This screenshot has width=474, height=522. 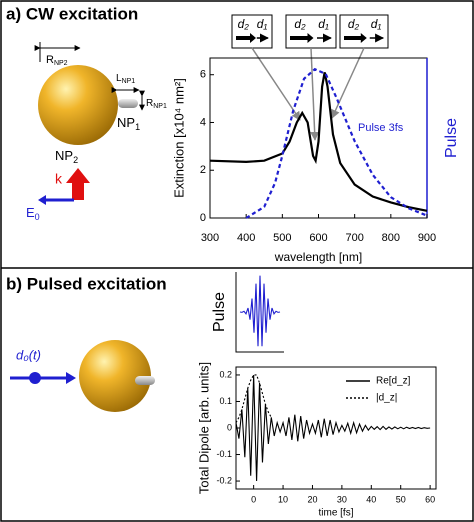 What do you see at coordinates (224, 454) in the screenshot?
I see `y-tick-label: -0.1` at bounding box center [224, 454].